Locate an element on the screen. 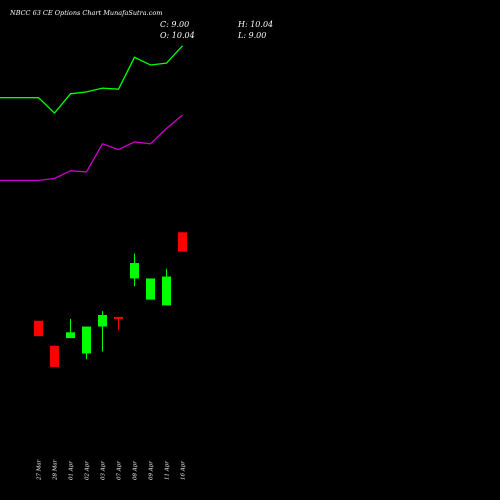 This screenshot has width=500, height=500. x-tick-label: 11 Apr is located at coordinates (168, 470).